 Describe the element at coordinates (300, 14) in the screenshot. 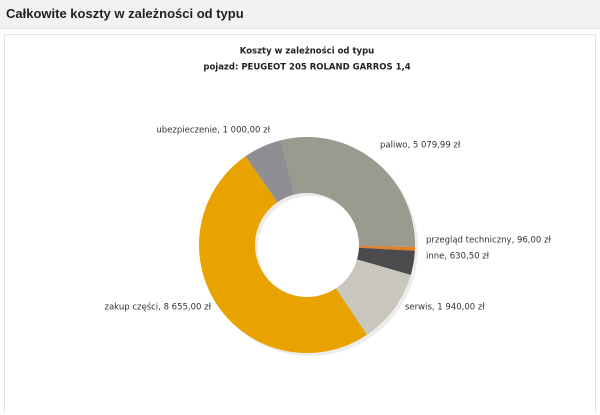

I see `header-bar: Całkowite koszty w zależności od typu` at that location.